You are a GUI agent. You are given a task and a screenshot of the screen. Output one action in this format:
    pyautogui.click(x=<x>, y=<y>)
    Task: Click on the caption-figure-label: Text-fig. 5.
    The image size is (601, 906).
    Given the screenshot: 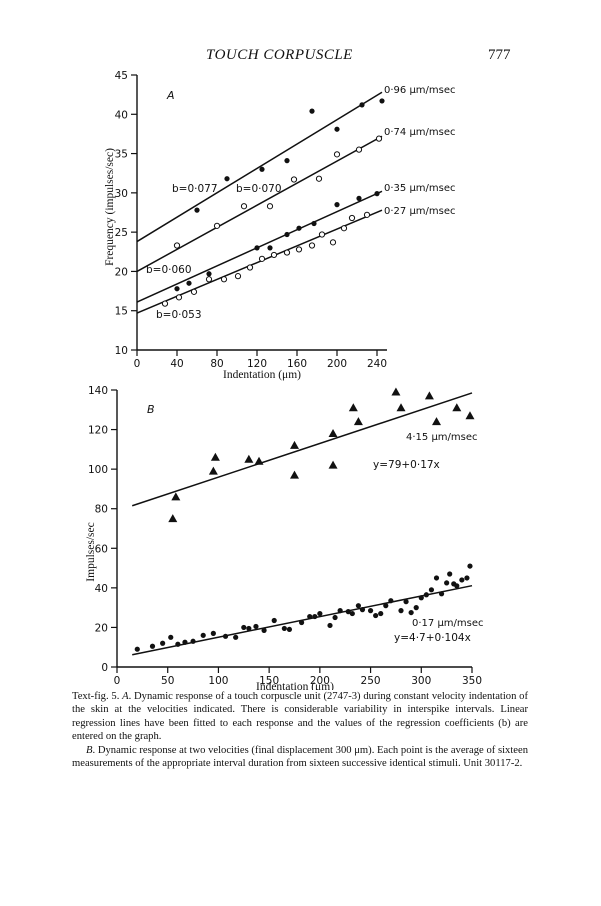 What is the action you would take?
    pyautogui.click(x=97, y=696)
    